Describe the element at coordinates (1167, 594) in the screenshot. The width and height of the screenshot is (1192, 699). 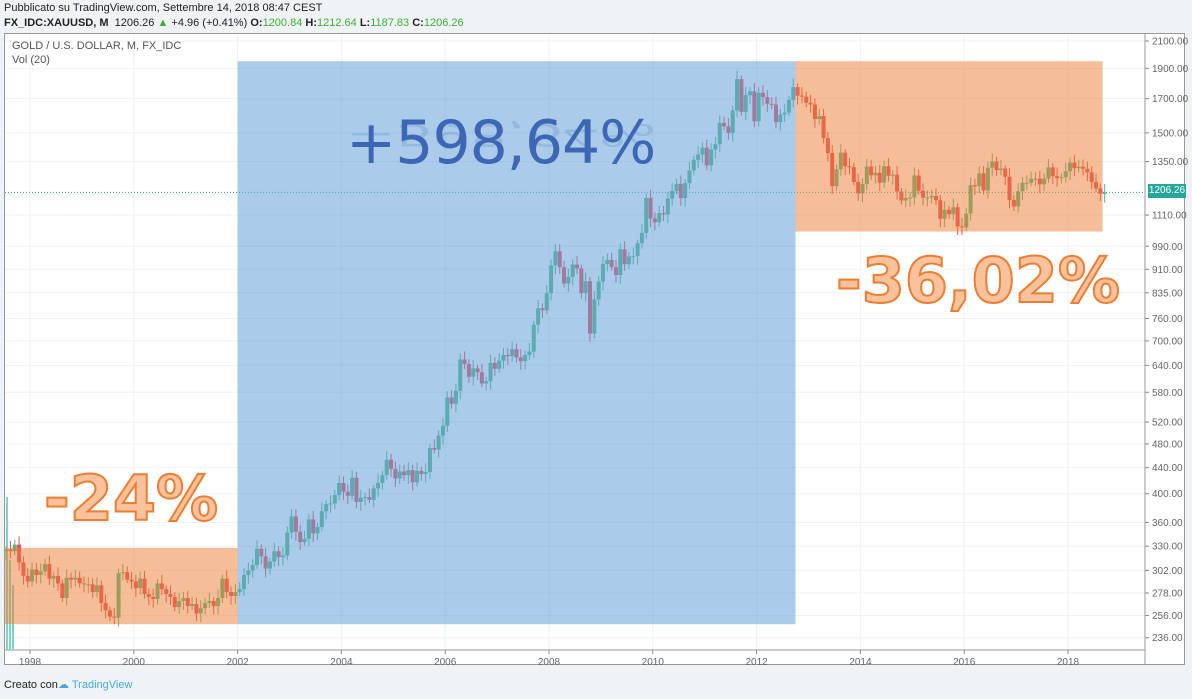
I see `y-tick-label: 278.00` at that location.